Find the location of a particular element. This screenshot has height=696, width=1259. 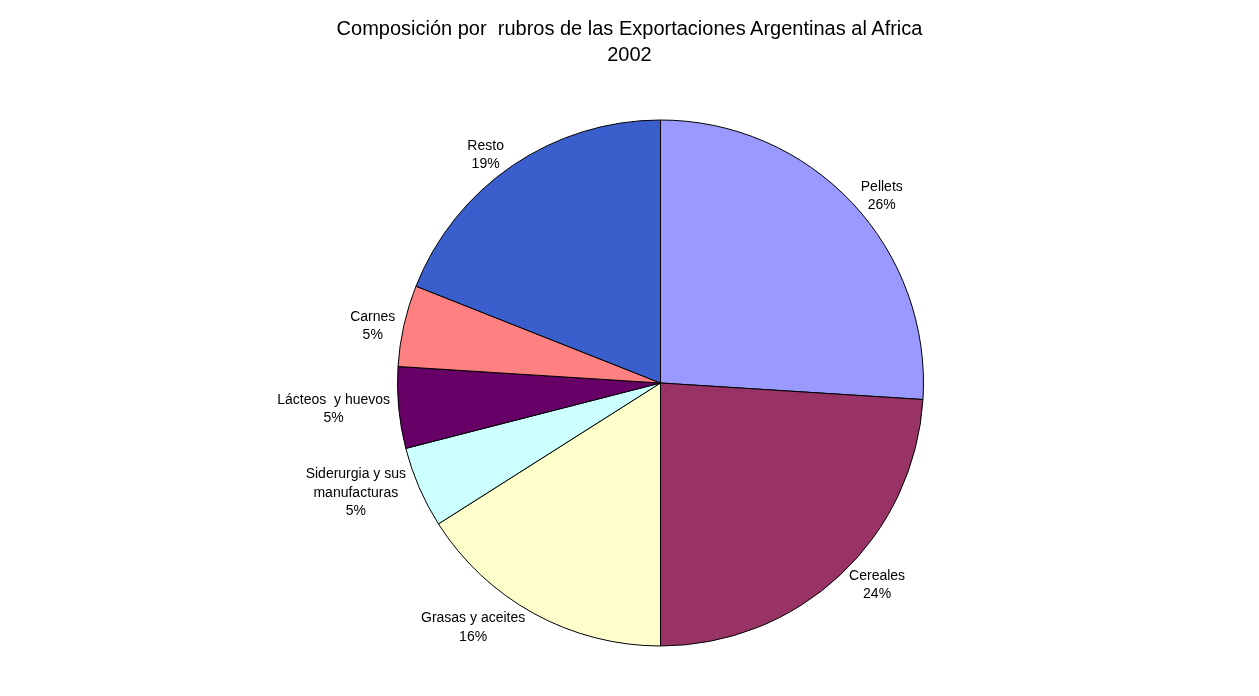

data-label: 16% is located at coordinates (473, 635).